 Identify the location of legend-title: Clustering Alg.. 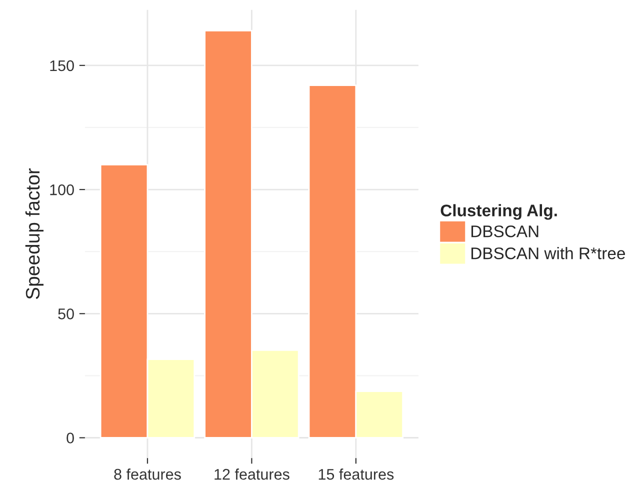
(498, 212).